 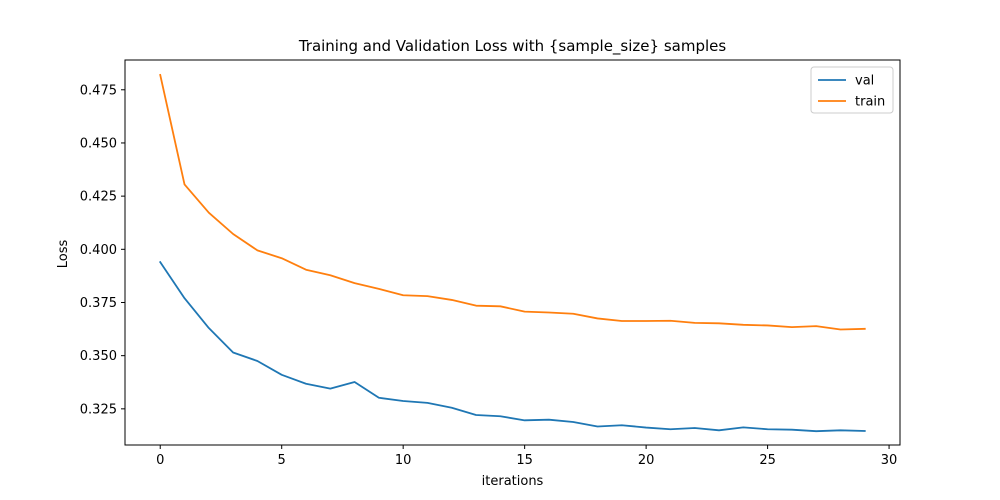 What do you see at coordinates (98, 356) in the screenshot?
I see `y-tick-label: 0.350` at bounding box center [98, 356].